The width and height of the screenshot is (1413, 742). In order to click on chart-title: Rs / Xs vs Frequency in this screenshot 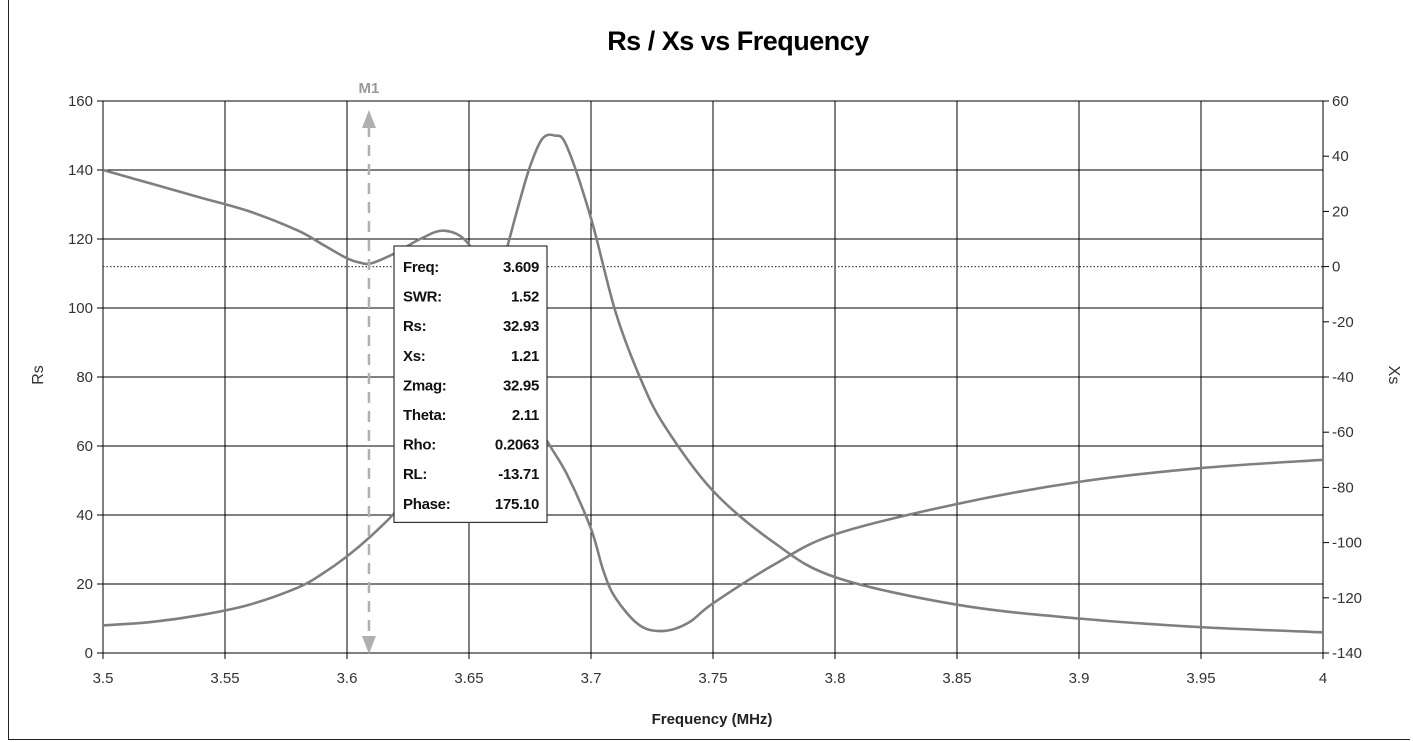, I will do `click(738, 41)`.